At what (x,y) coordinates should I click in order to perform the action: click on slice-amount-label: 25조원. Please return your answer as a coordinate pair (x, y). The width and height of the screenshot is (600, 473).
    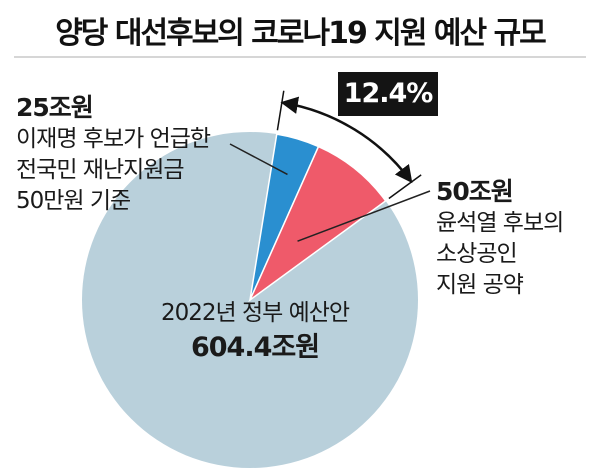
    Looking at the image, I should click on (55, 107).